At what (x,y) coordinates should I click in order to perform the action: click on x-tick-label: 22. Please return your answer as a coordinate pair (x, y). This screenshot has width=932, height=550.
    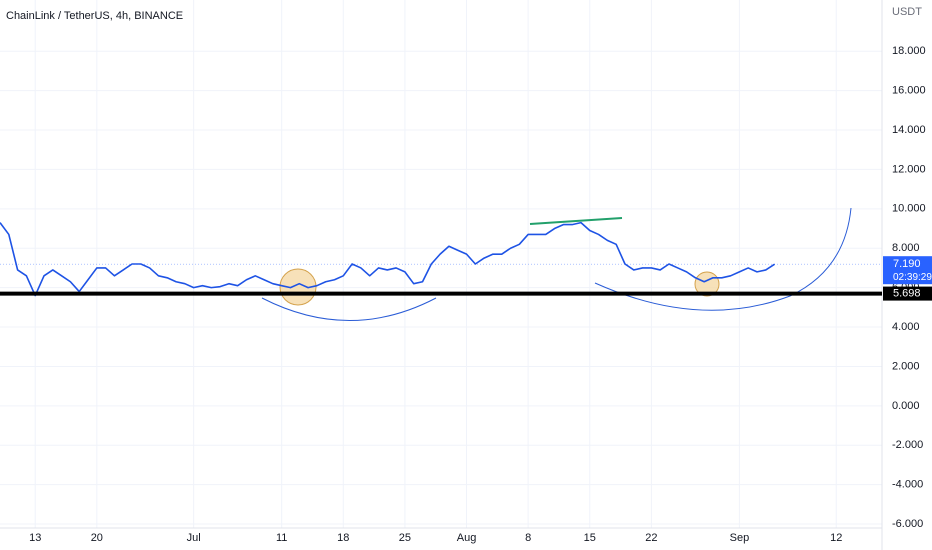
    Looking at the image, I should click on (651, 538).